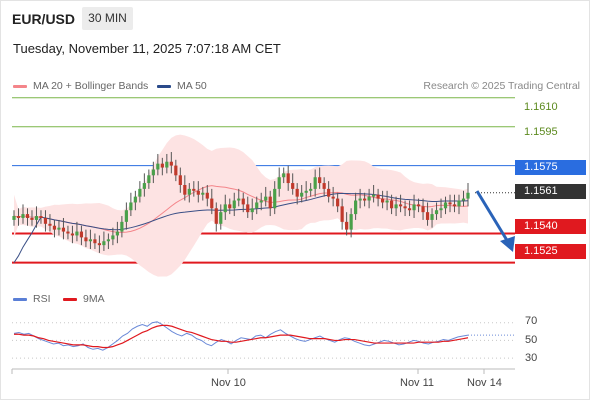 Image resolution: width=590 pixels, height=400 pixels. Describe the element at coordinates (550, 251) in the screenshot. I see `tag-support-2: 1.1525` at that location.